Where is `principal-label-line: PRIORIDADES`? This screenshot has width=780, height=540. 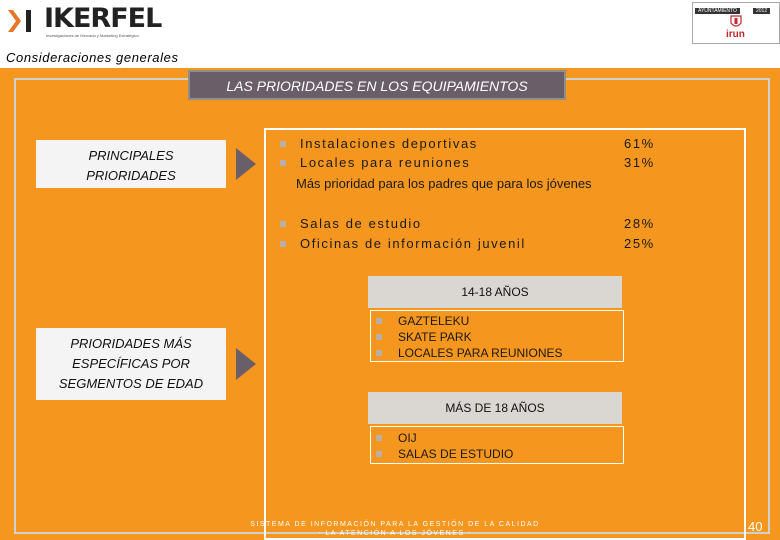 principal-label-line: PRIORIDADES is located at coordinates (131, 175).